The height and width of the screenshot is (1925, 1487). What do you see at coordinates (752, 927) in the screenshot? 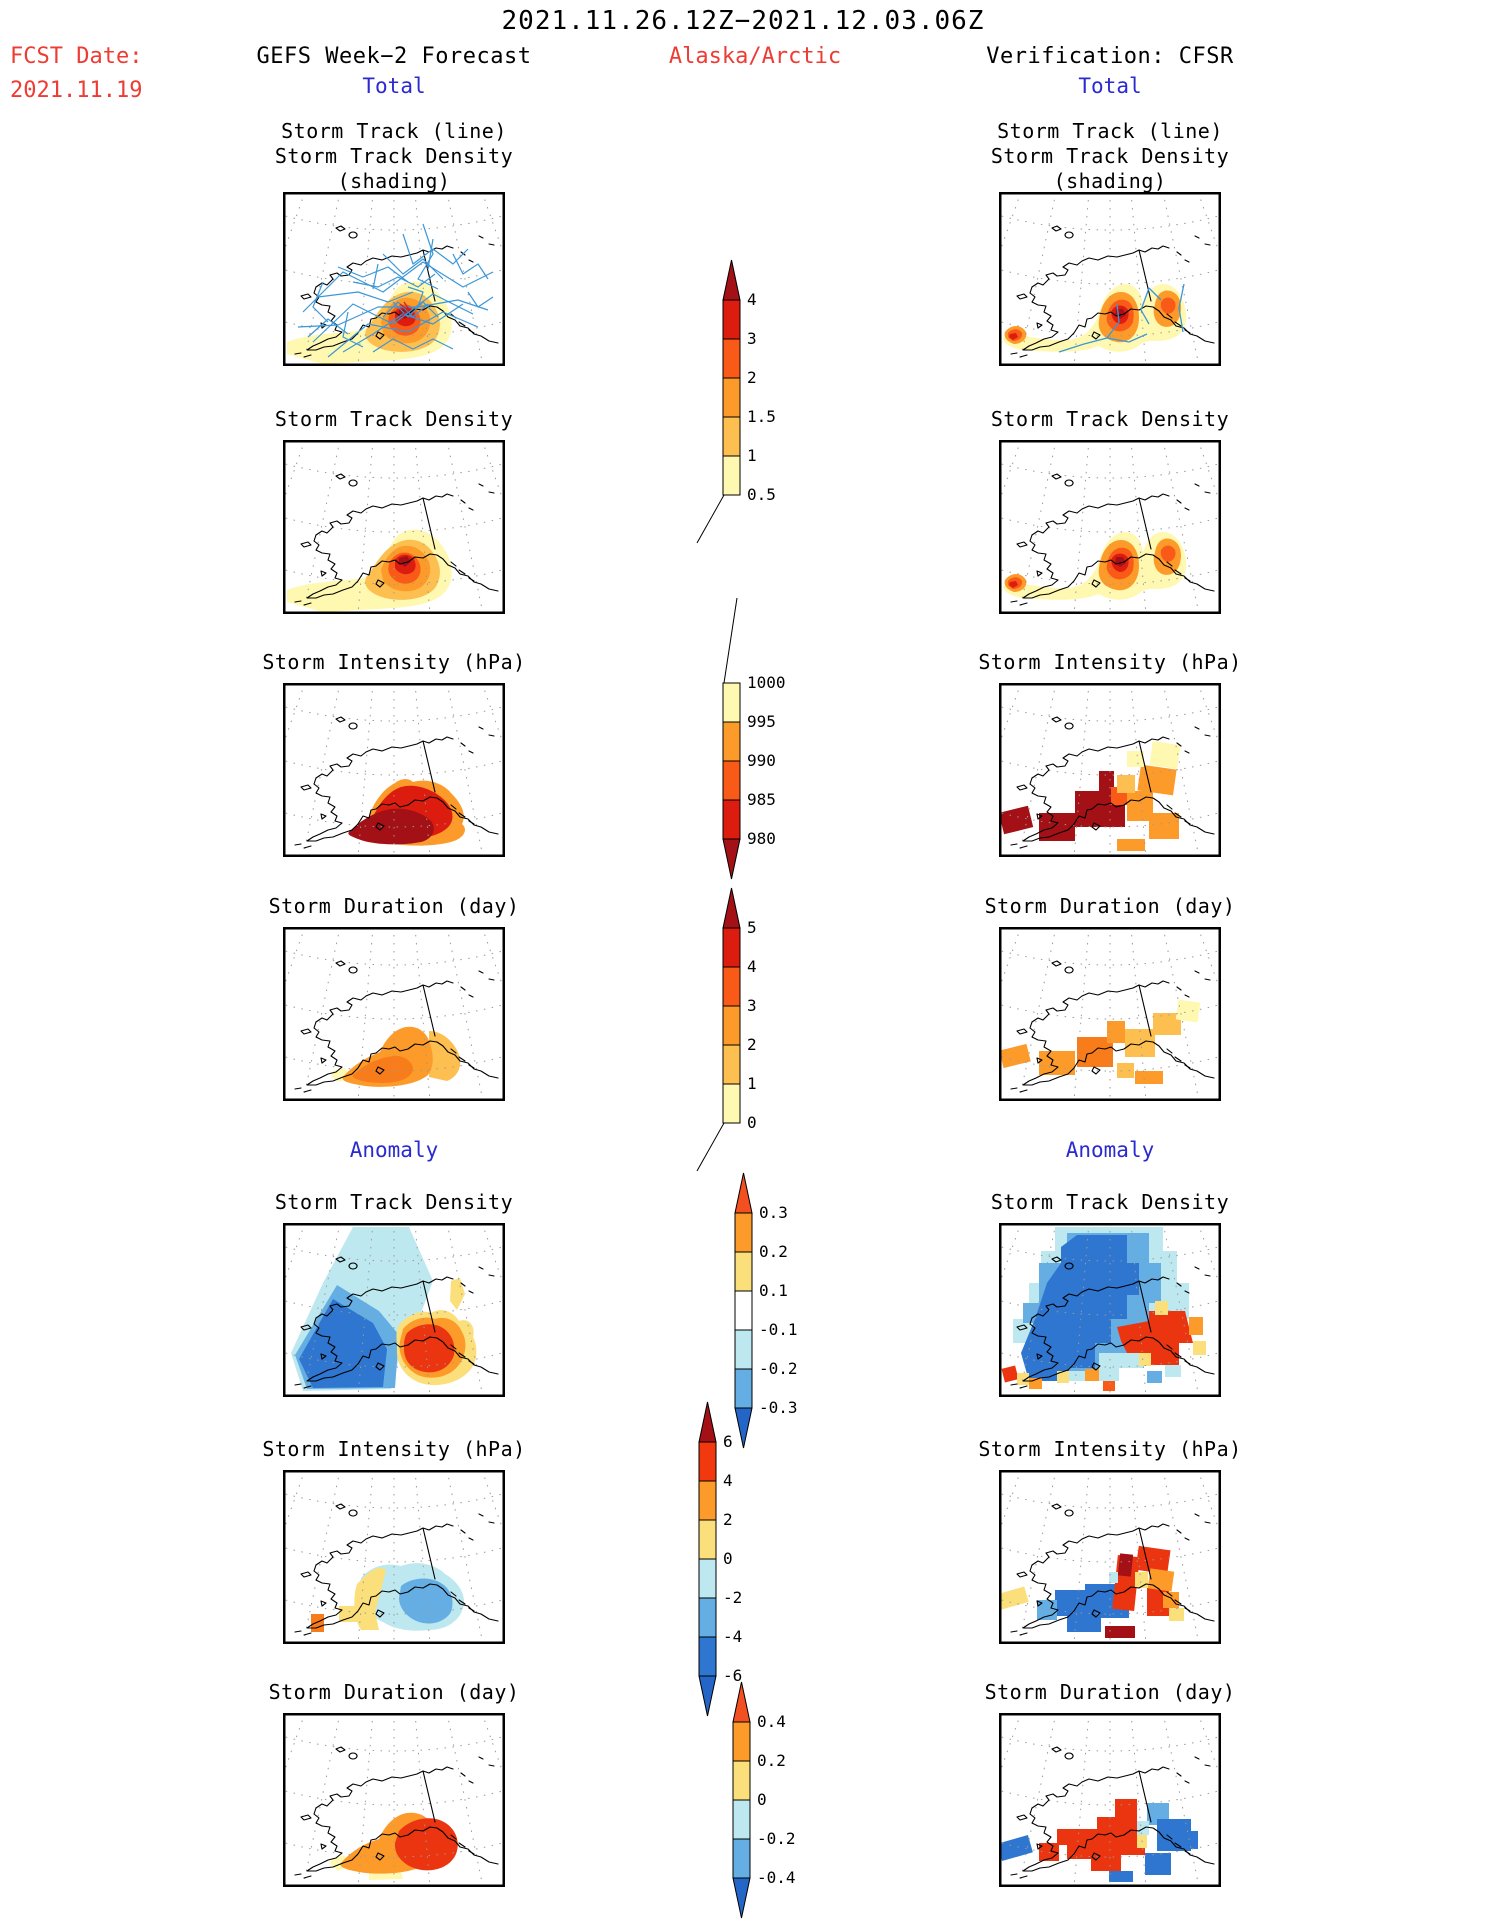
I see `colorbar-label: 5` at bounding box center [752, 927].